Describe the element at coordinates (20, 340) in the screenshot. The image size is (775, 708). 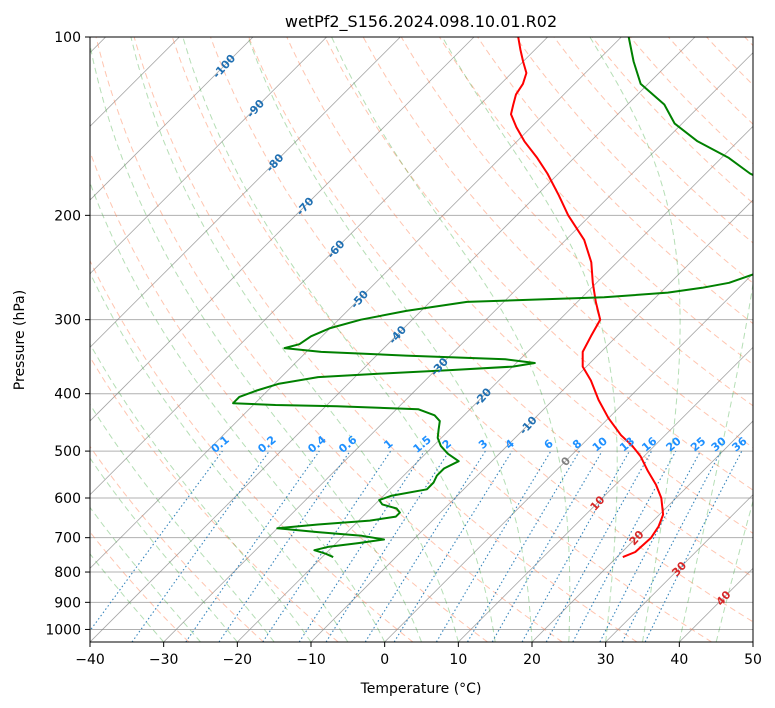
I see `y-axis-label: Pressure (hPa)` at that location.